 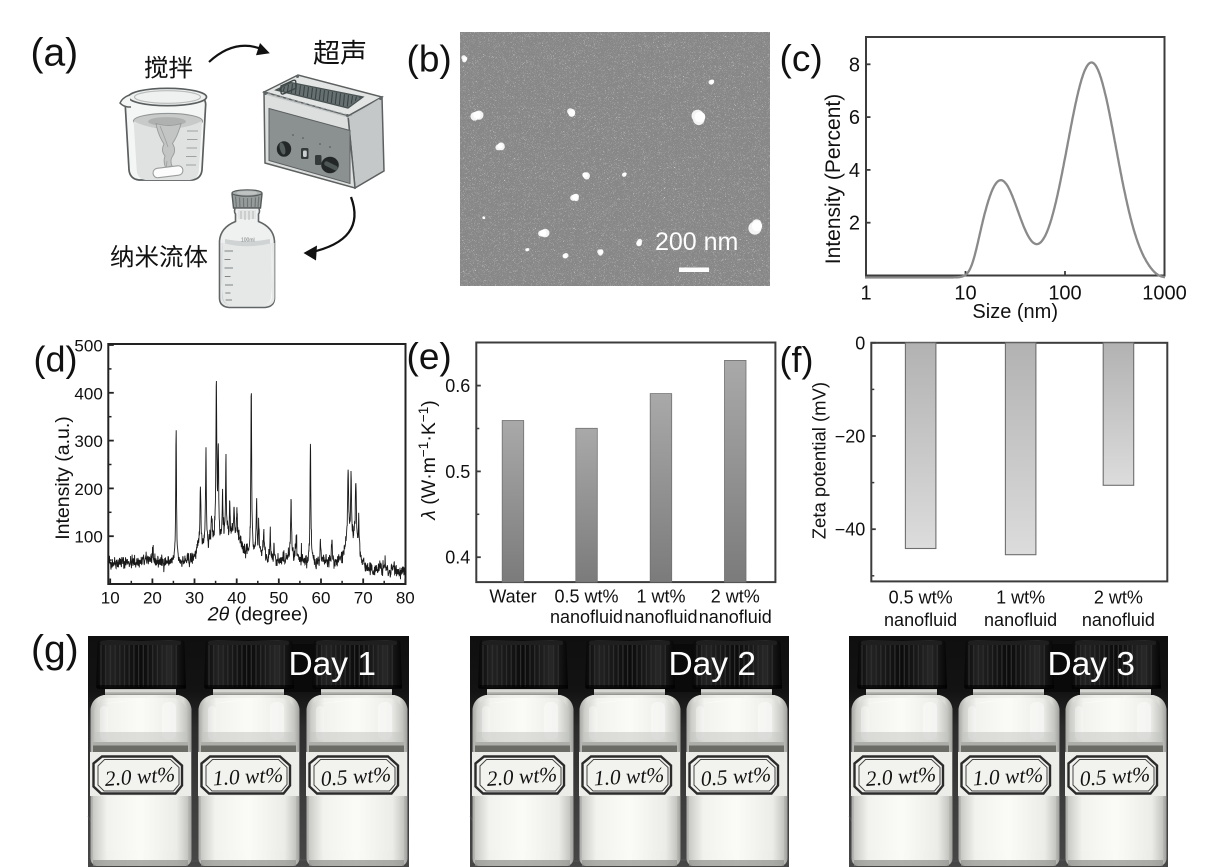 What do you see at coordinates (860, 343) in the screenshot?
I see `svg-text: 0` at bounding box center [860, 343].